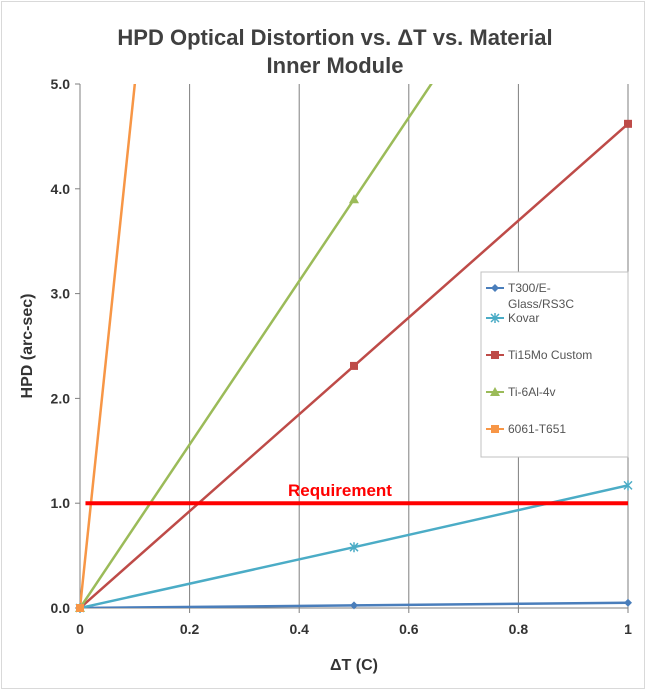 Image resolution: width=648 pixels, height=692 pixels. I want to click on legend-label-0: Glass/RS3C, so click(541, 304).